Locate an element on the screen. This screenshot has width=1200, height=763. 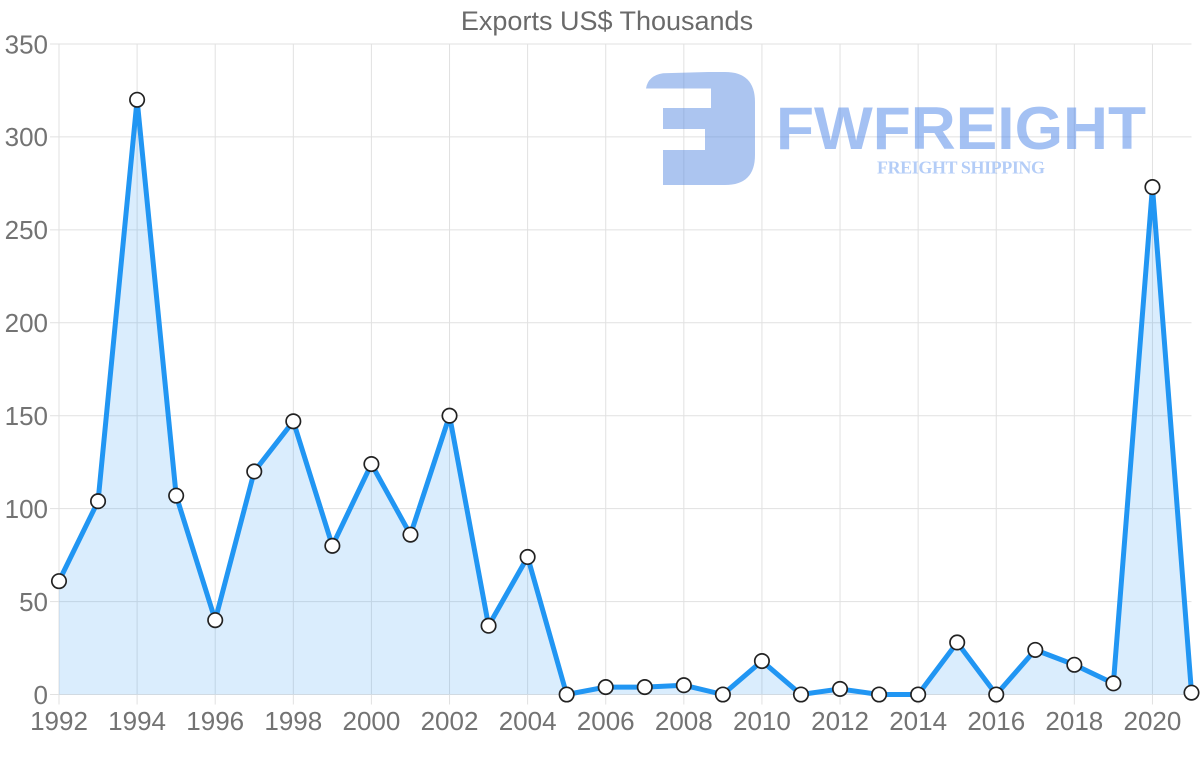
x-tick-label: 2012 is located at coordinates (840, 721).